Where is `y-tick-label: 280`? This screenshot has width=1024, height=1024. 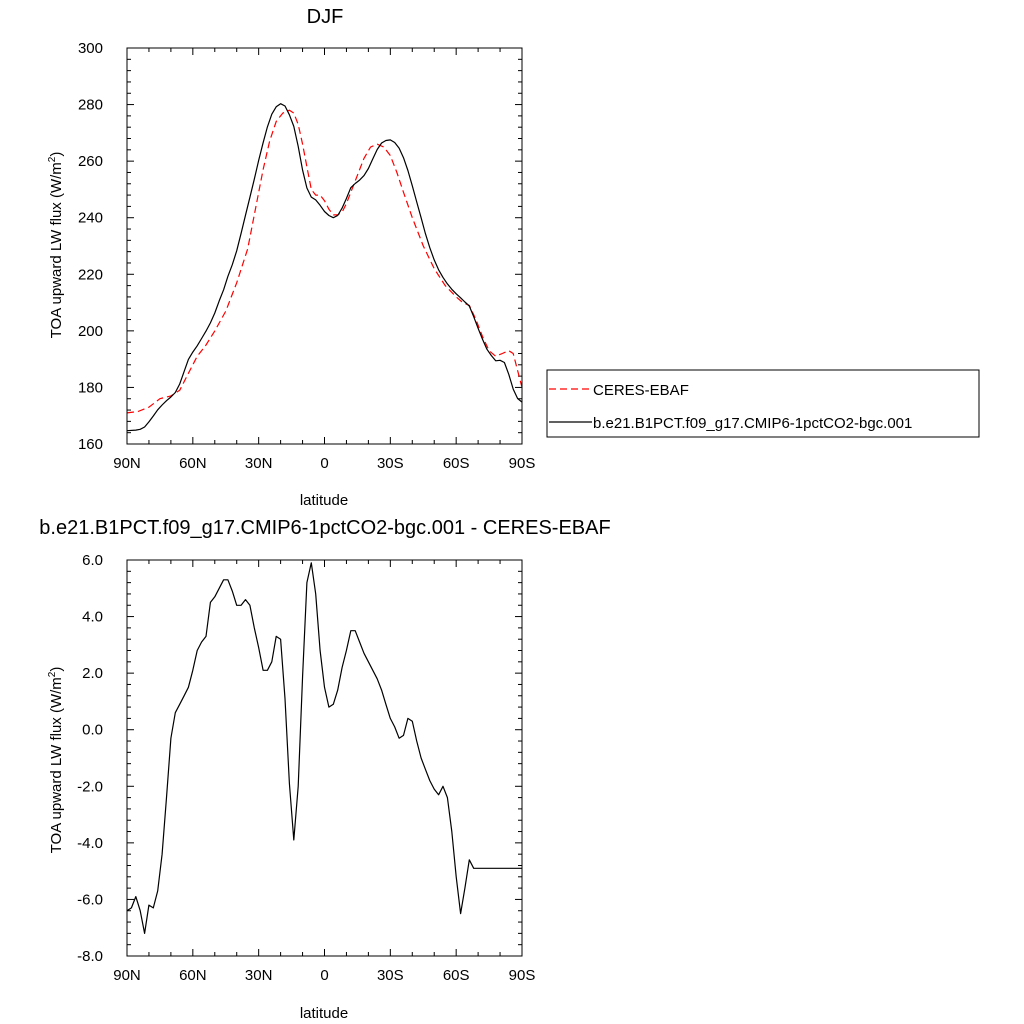
y-tick-label: 280 is located at coordinates (90, 105).